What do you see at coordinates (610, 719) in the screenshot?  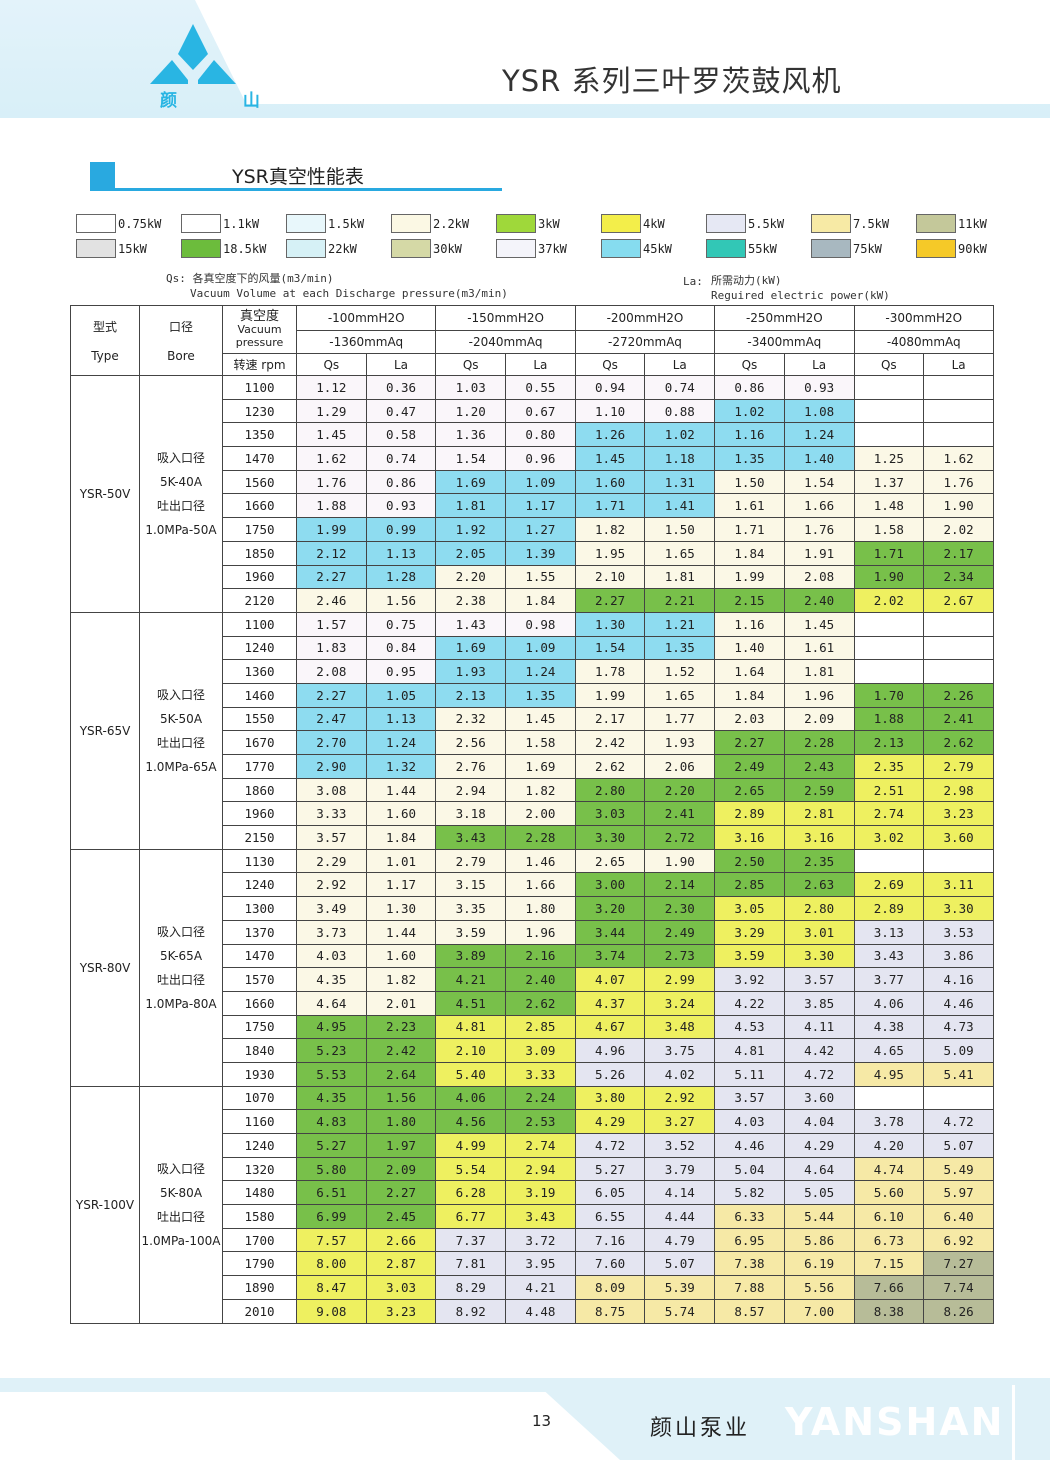 I see `qs-cell: 2.17` at bounding box center [610, 719].